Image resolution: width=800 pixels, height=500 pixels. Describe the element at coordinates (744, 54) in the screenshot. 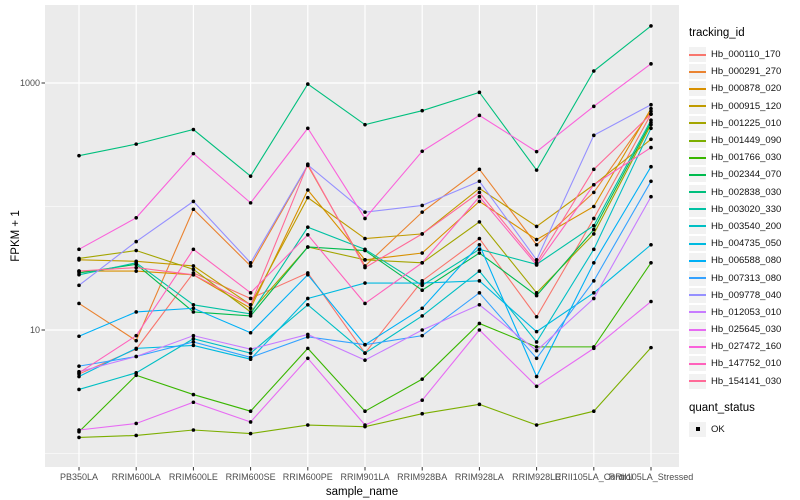

I see `legend-item-Hb_000110_170: Hb_000110_170` at that location.